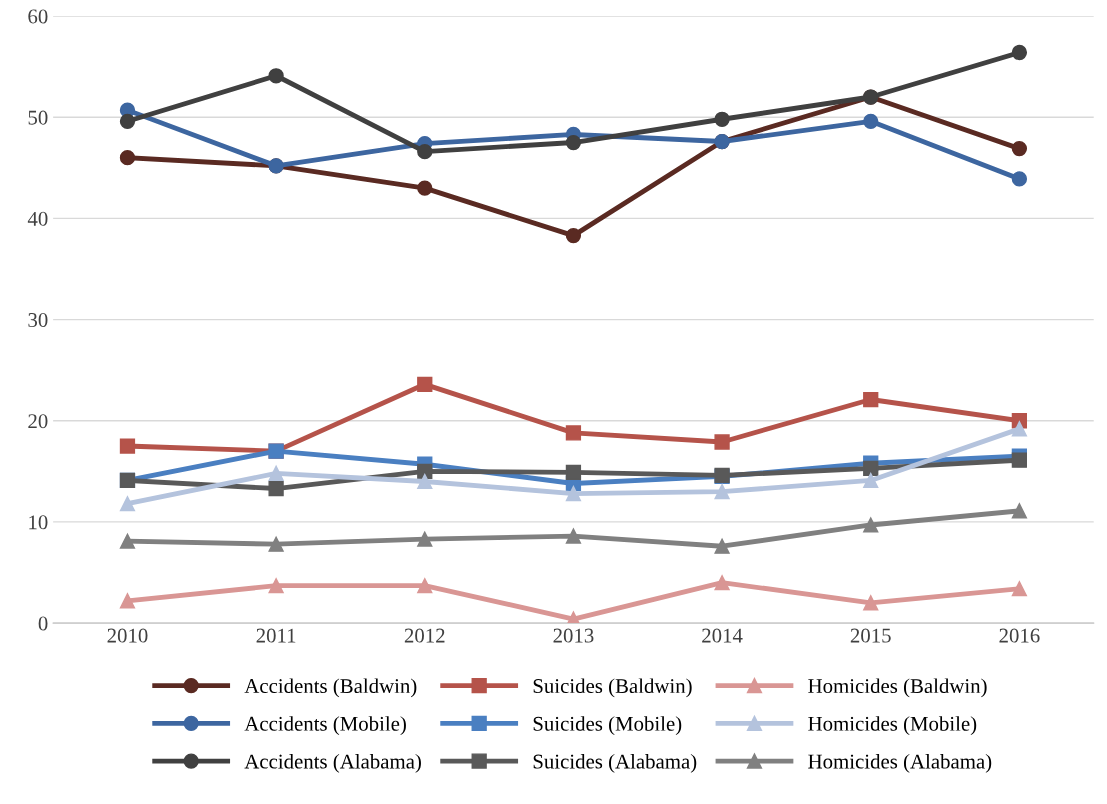 This screenshot has width=1107, height=804. Describe the element at coordinates (332, 763) in the screenshot. I see `legend-label: Accidents (Alabama)` at that location.